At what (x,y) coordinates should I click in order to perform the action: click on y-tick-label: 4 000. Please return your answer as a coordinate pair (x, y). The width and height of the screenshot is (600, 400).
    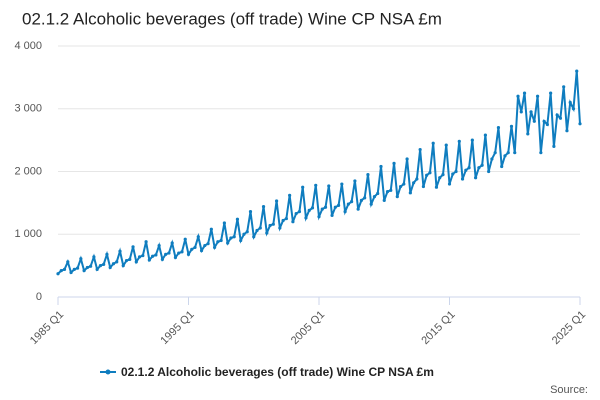
    Looking at the image, I should click on (28, 46).